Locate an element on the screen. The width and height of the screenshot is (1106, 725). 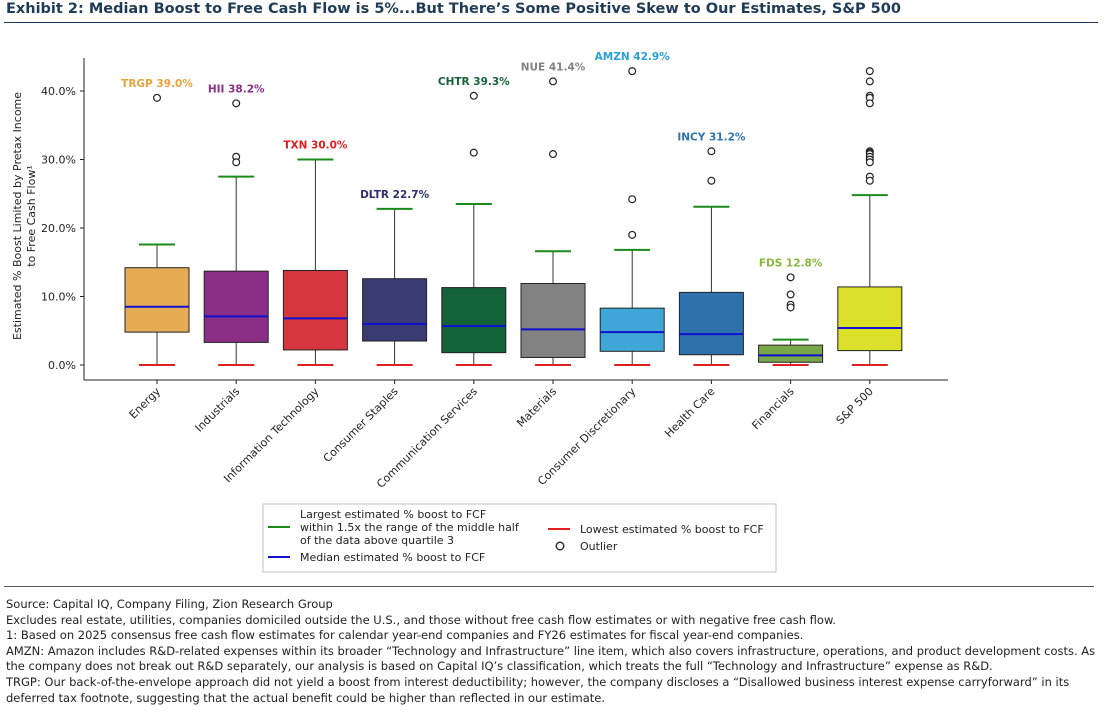
title-divider is located at coordinates (551, 22).